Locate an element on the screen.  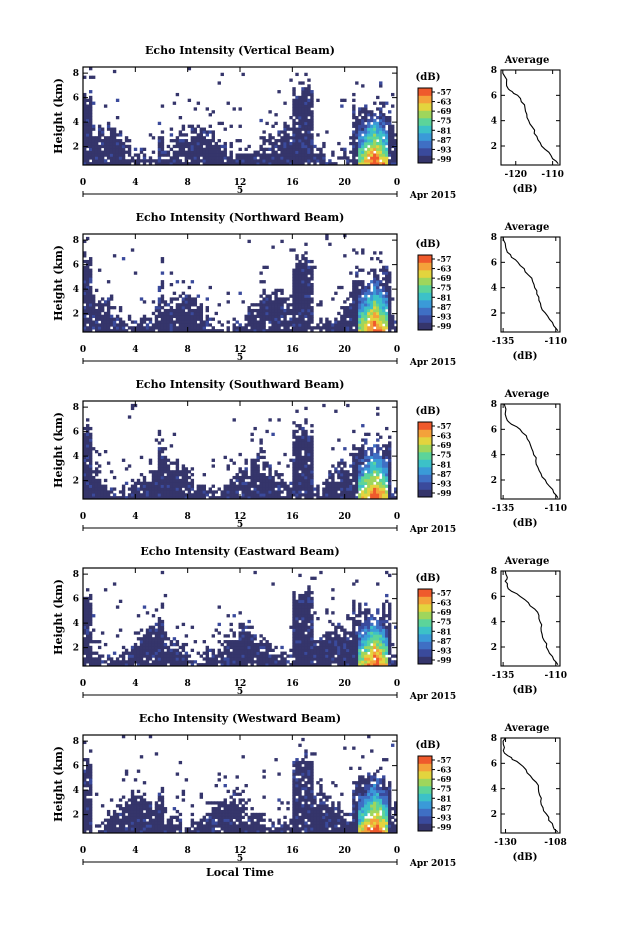
day-label: 5 is located at coordinates (240, 358).